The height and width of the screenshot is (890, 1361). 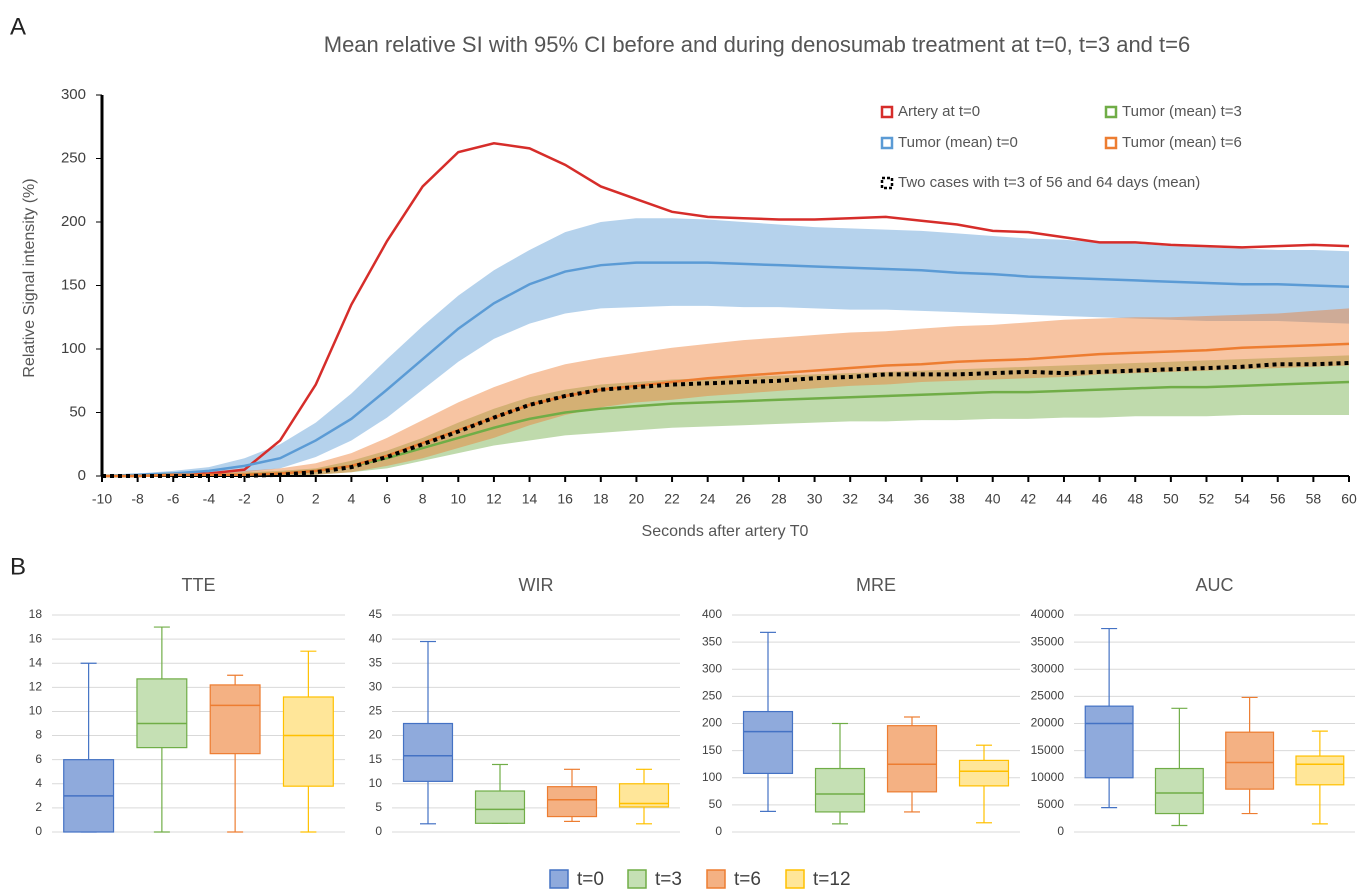 I want to click on x-tick-label: 18, so click(x=601, y=499).